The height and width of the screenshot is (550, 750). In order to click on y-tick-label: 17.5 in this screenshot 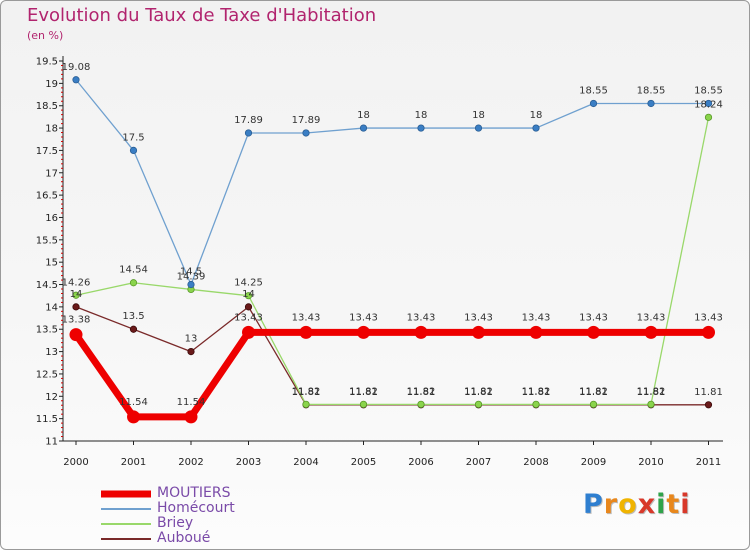, I will do `click(47, 151)`.